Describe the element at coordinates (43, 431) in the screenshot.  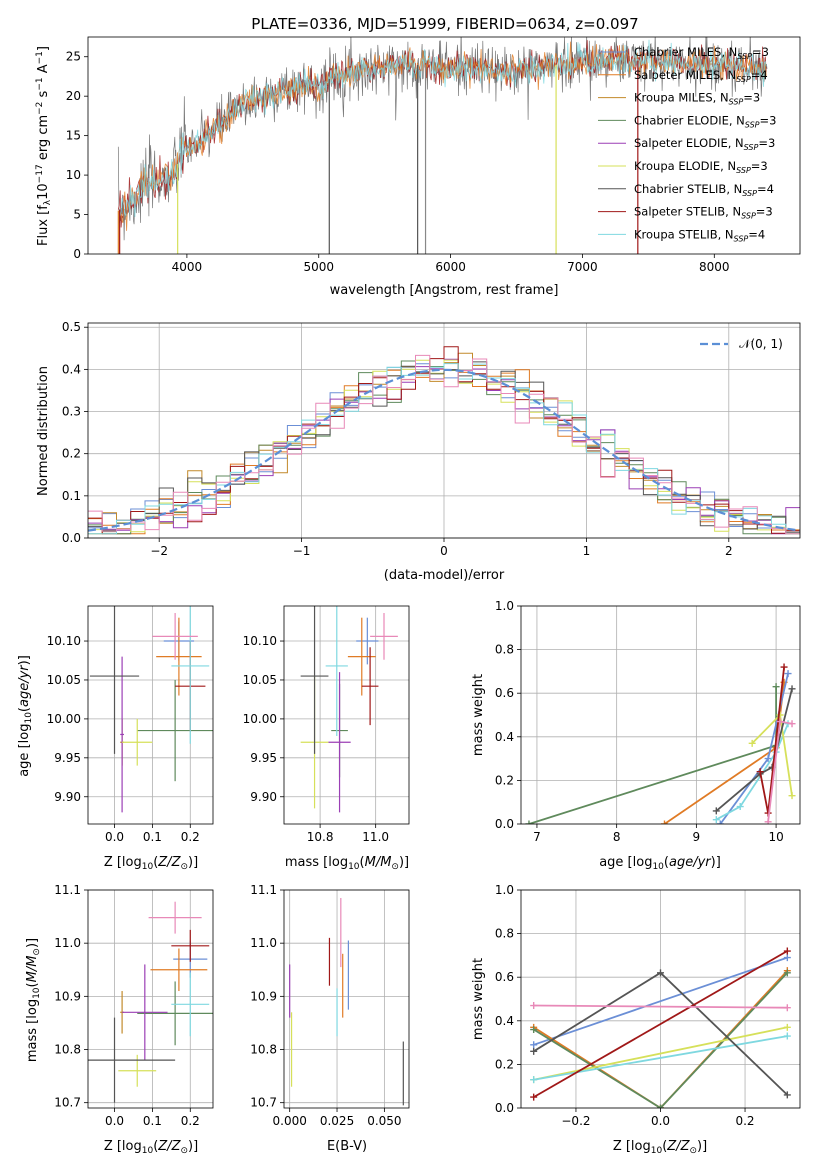
I see `y-axis-label: Normed distribution` at that location.